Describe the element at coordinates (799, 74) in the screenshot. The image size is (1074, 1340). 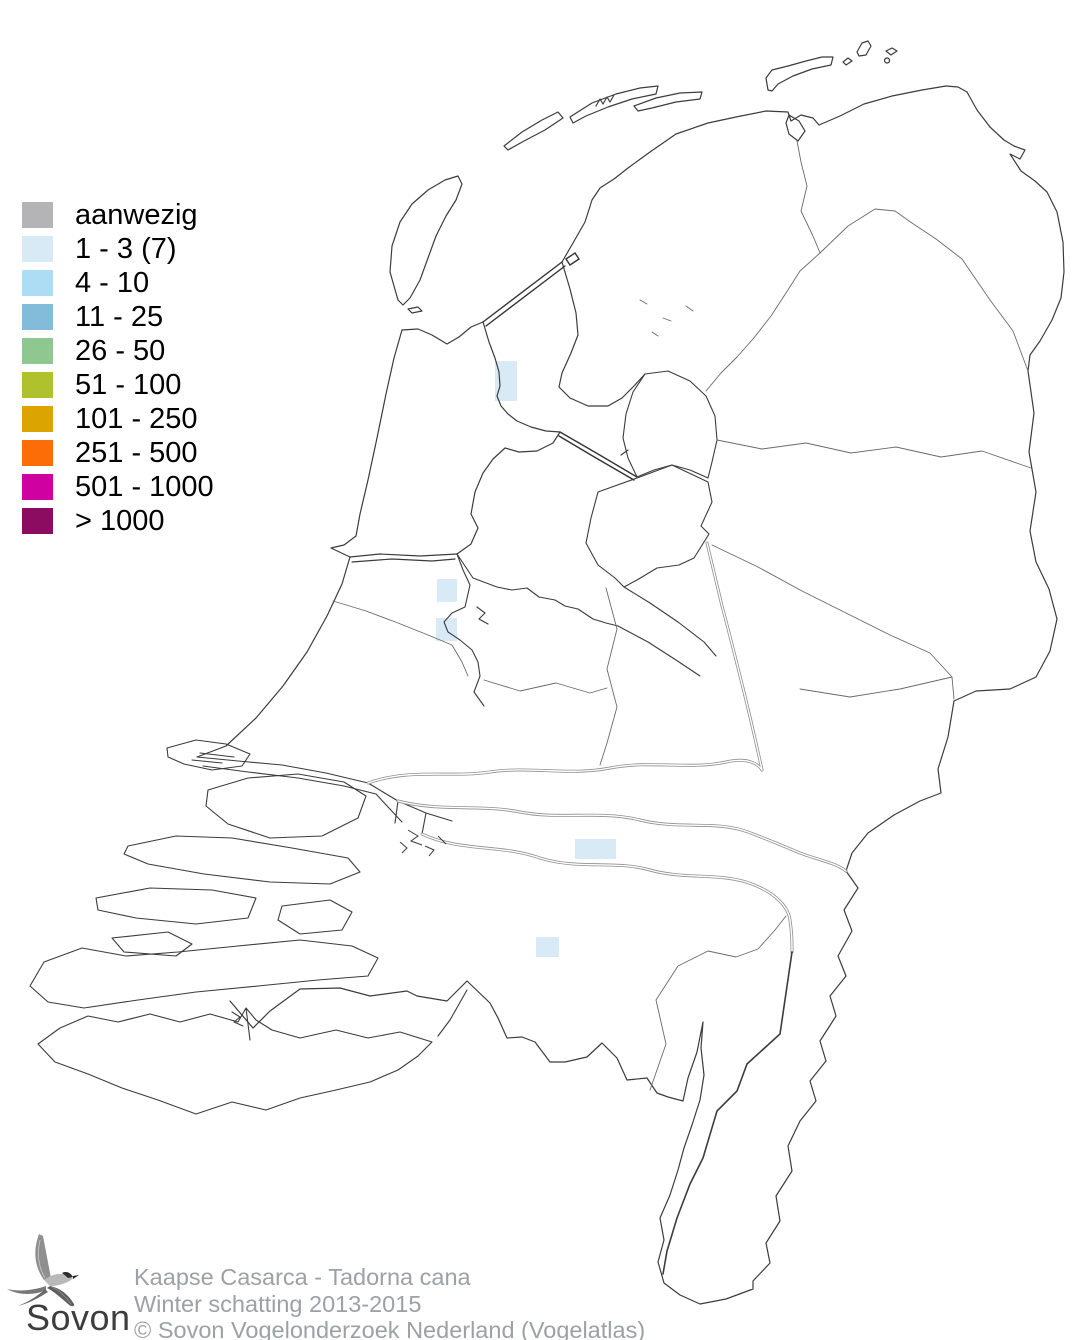
I see `schiermonnikoog-island` at that location.